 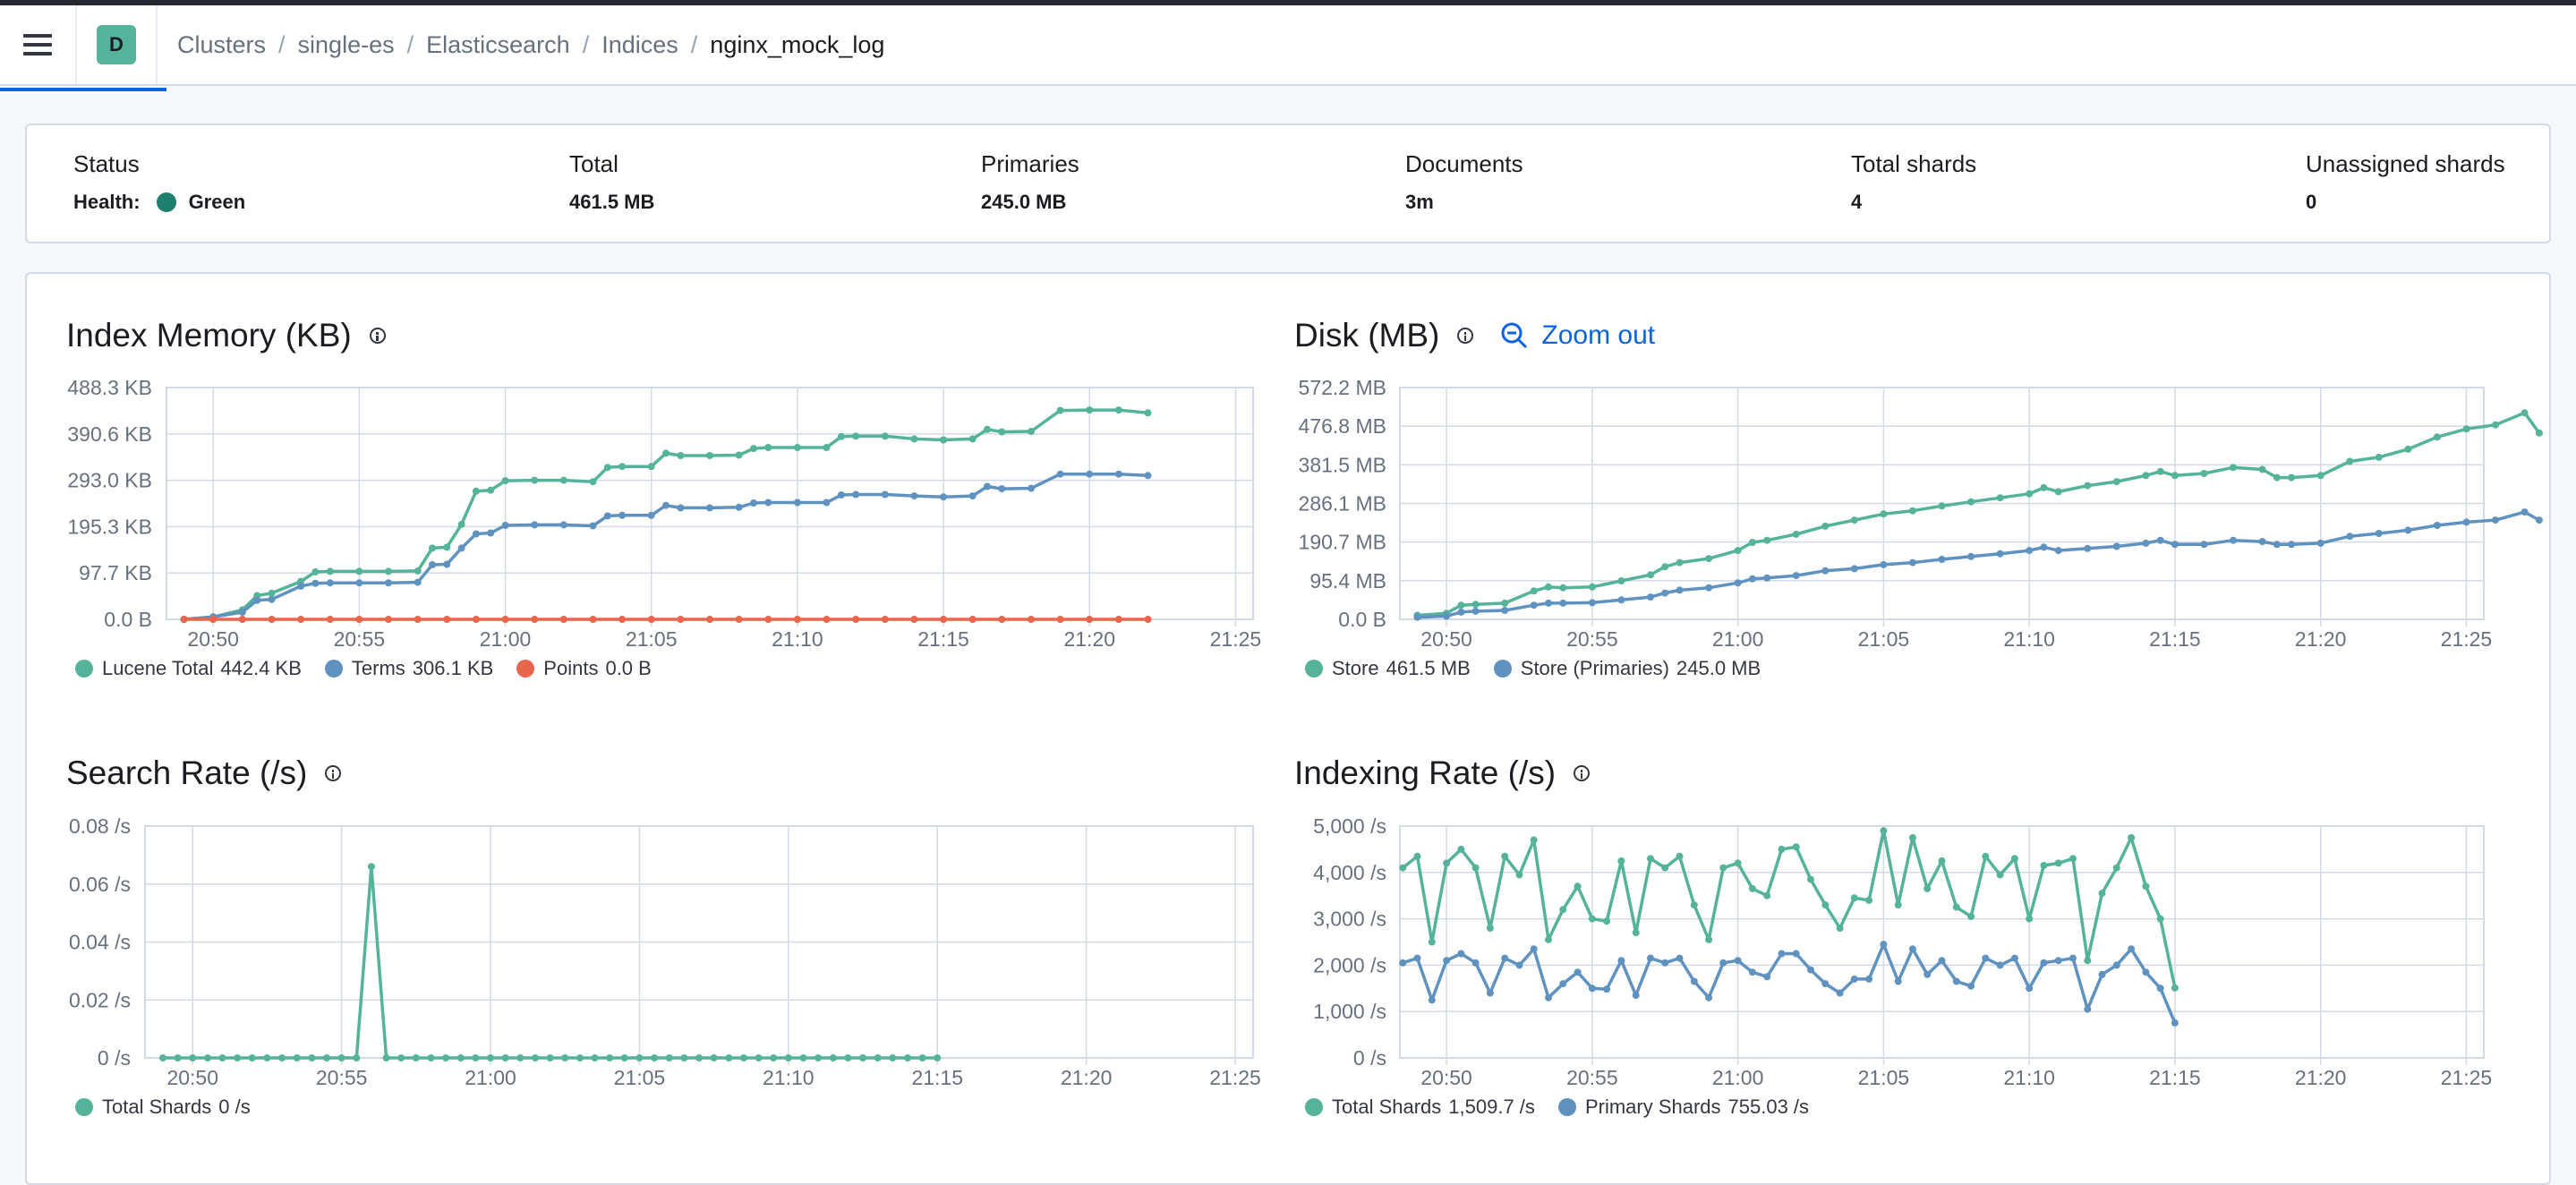 I want to click on legend-item: Store (Primaries) 245.0 MB, so click(x=1627, y=668).